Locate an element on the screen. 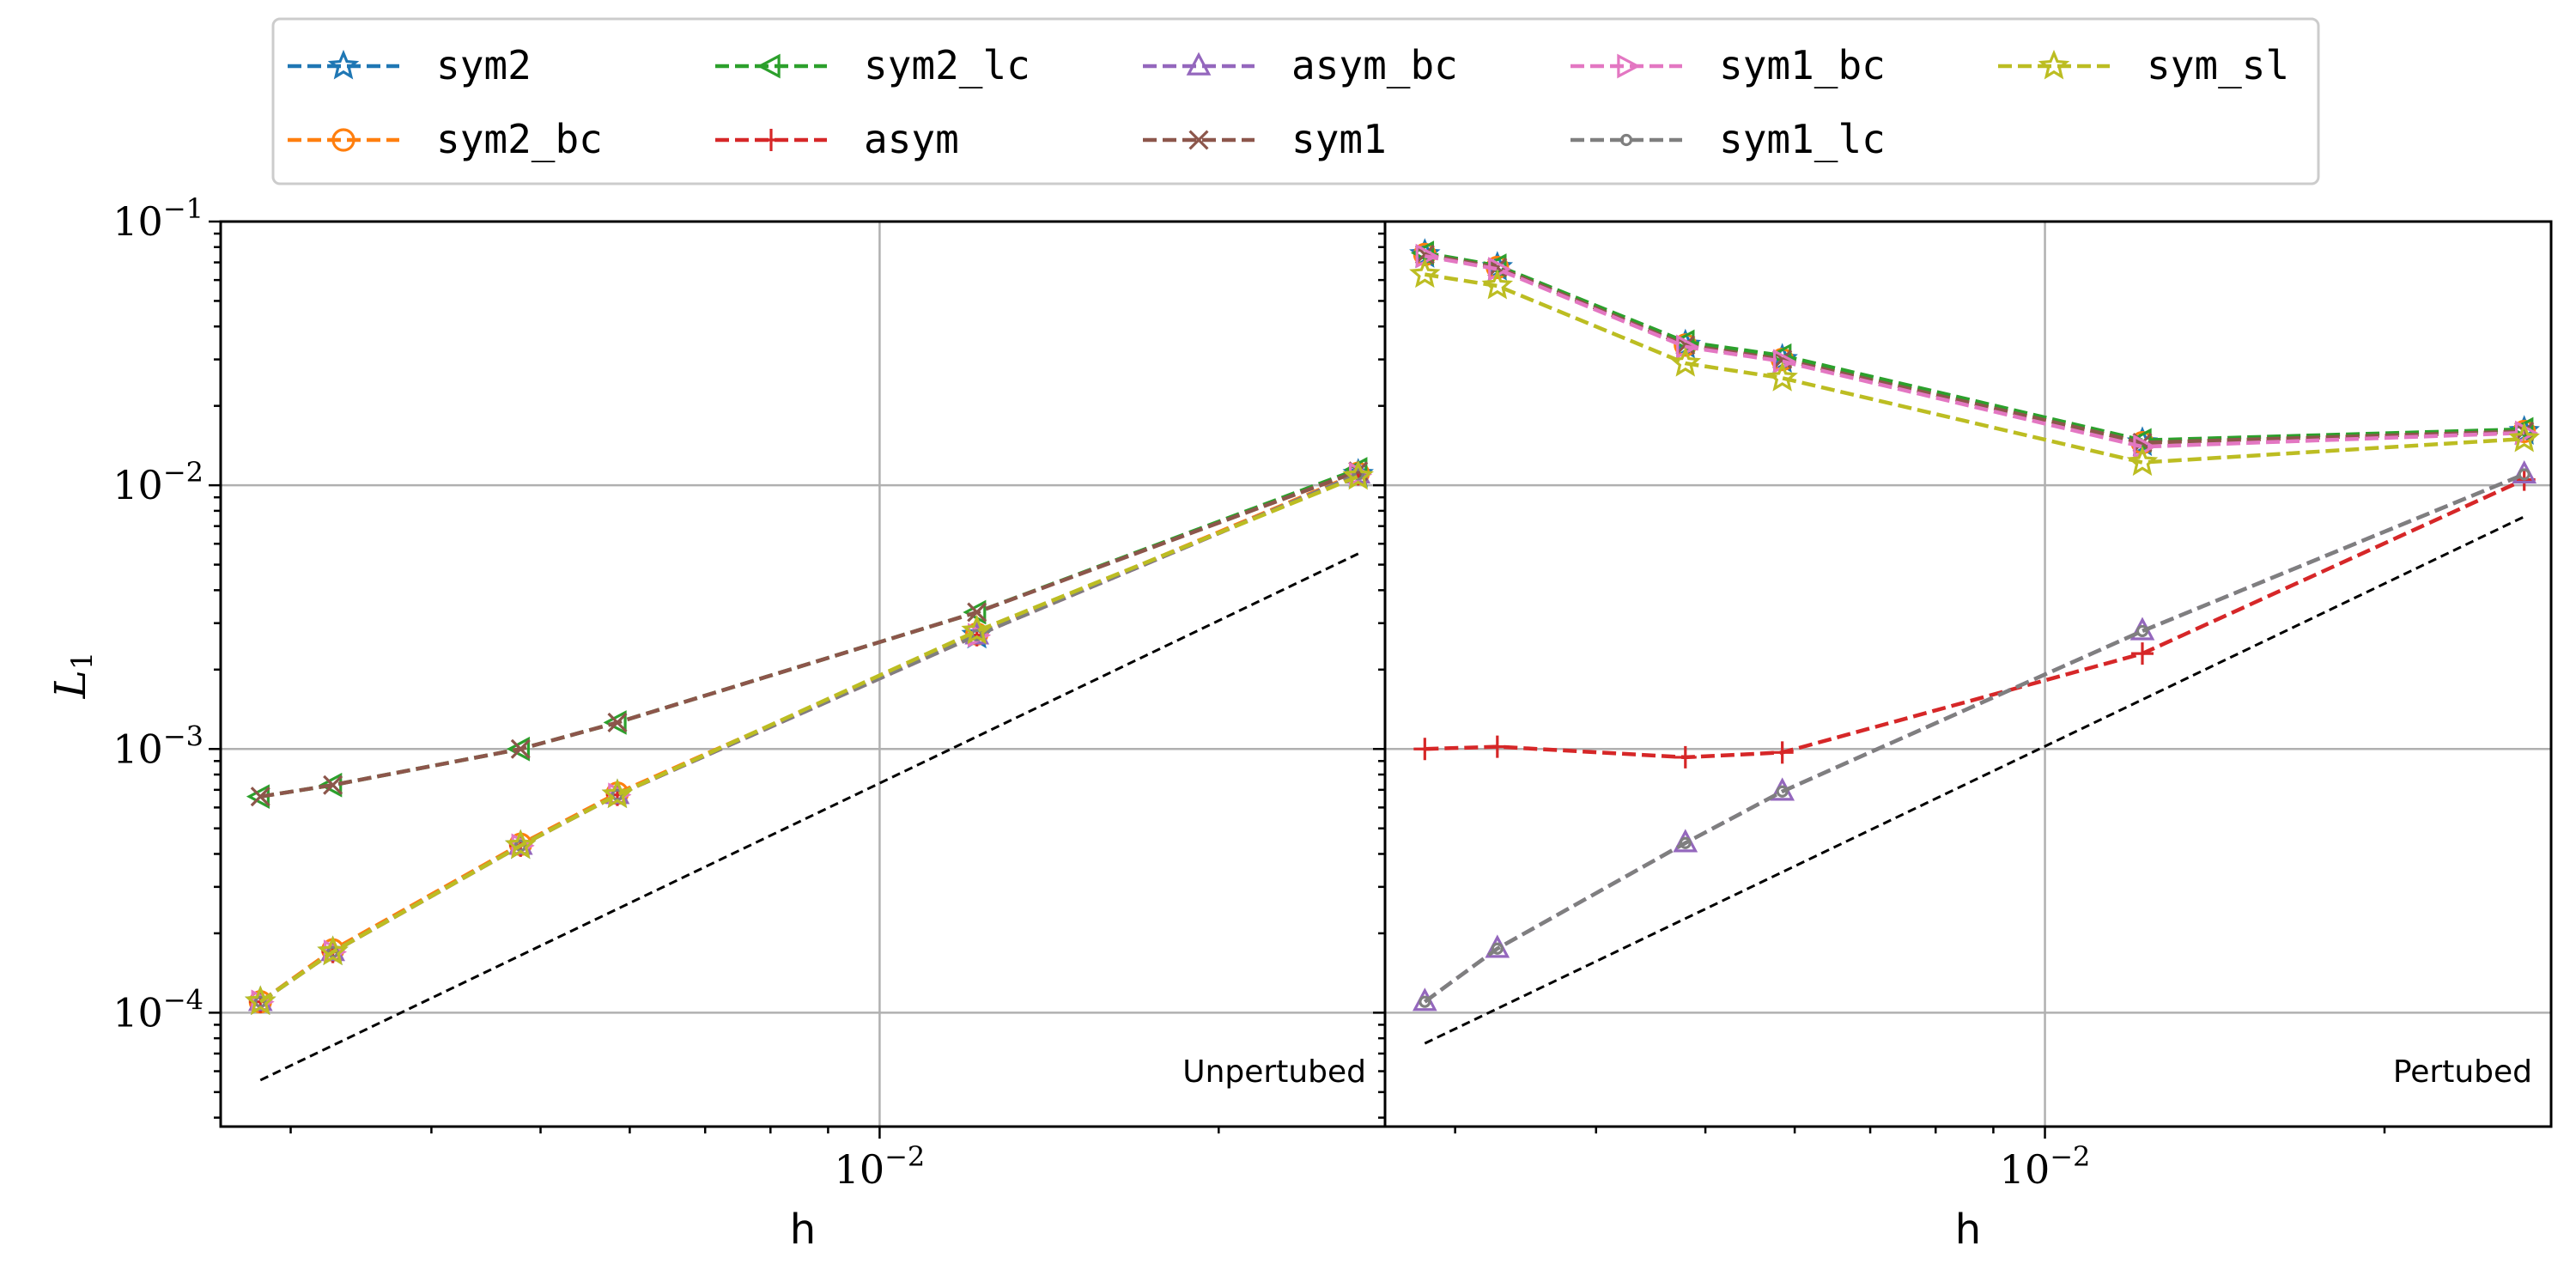  legend-marker-sym1 is located at coordinates (1199, 140).